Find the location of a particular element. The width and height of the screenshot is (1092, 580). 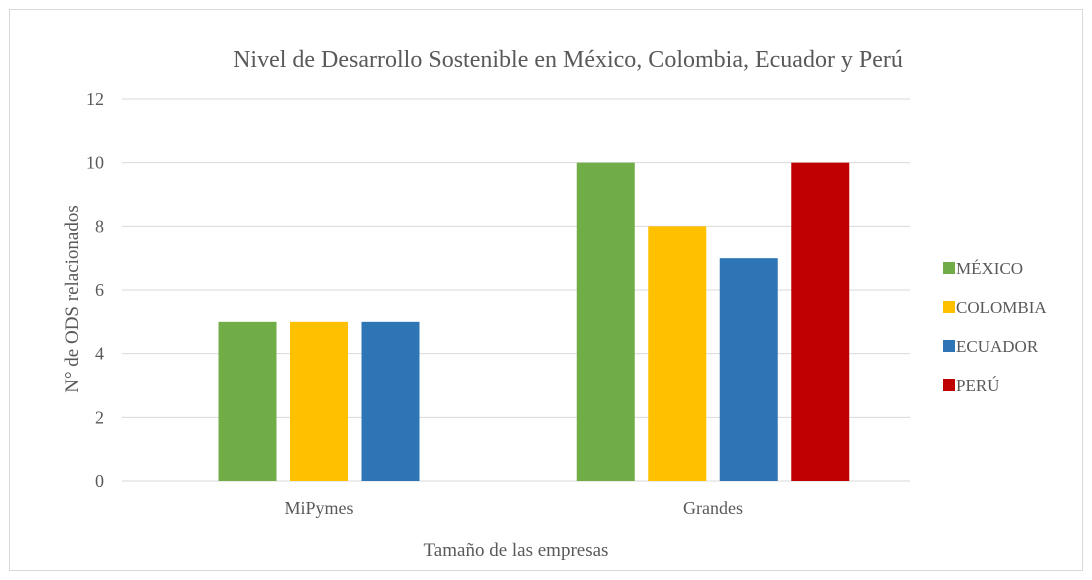

bar-ecuador-grandes is located at coordinates (748, 369).